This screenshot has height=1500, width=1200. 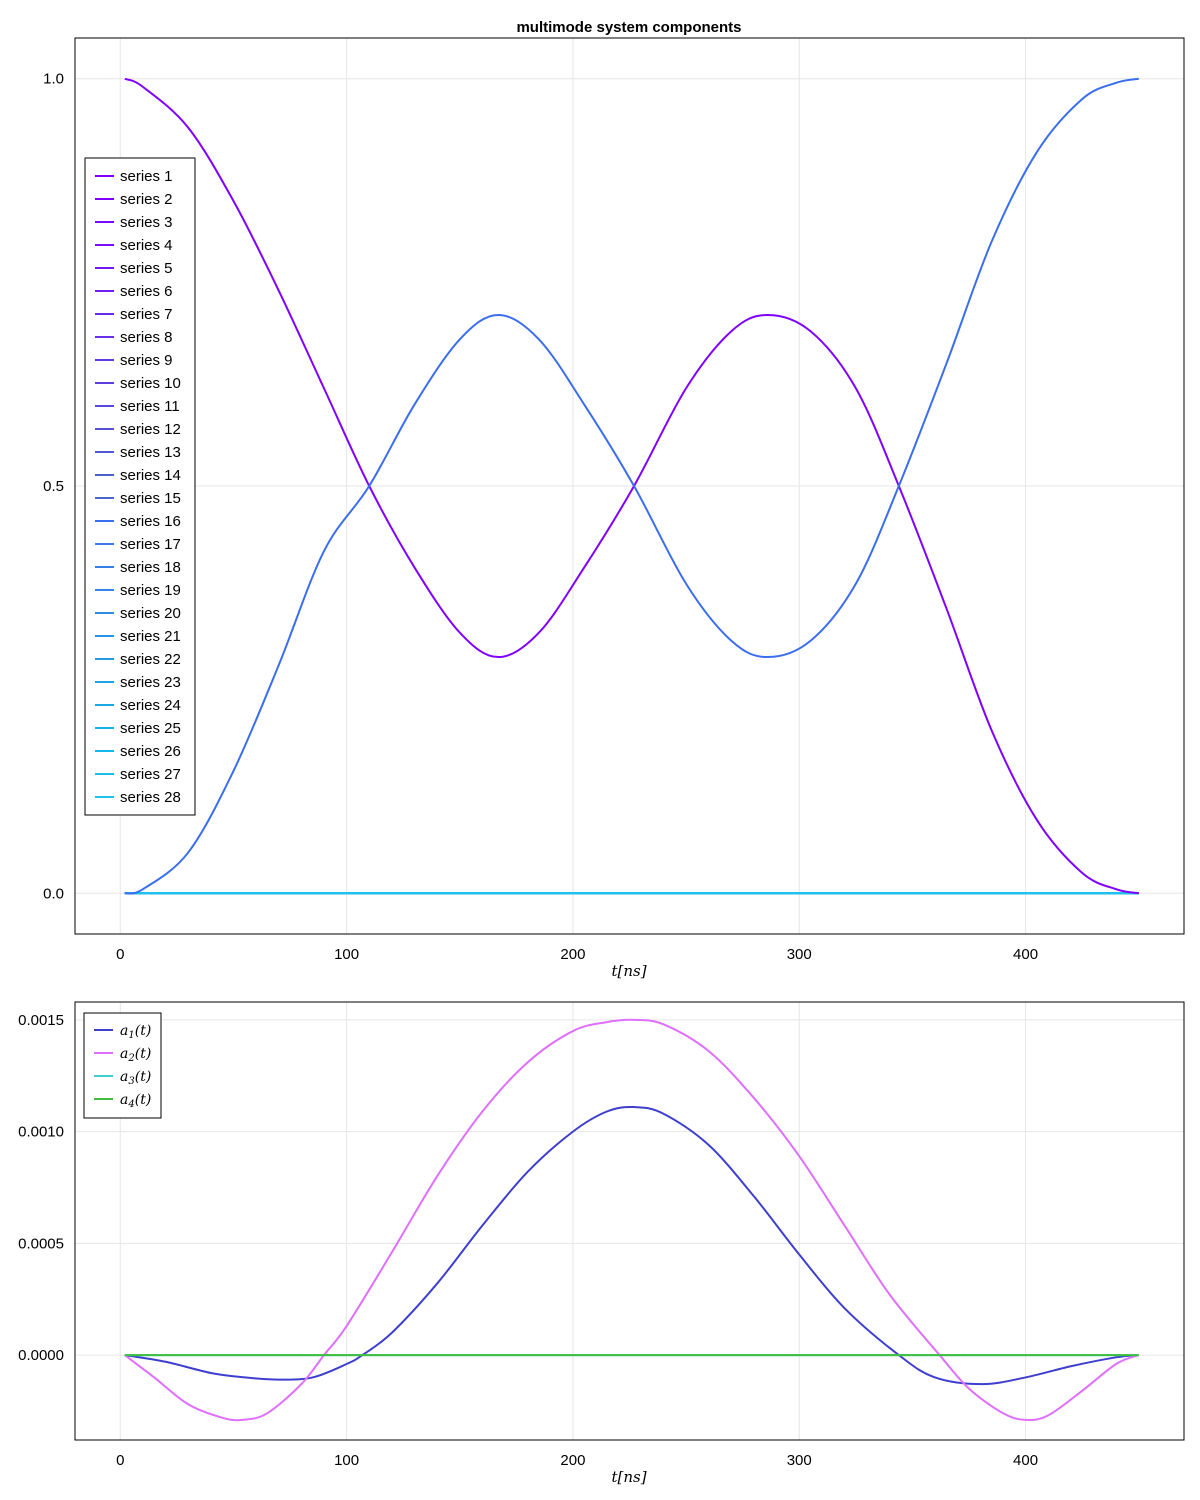 I want to click on legend-entry-label: a1(t), so click(x=135, y=1032).